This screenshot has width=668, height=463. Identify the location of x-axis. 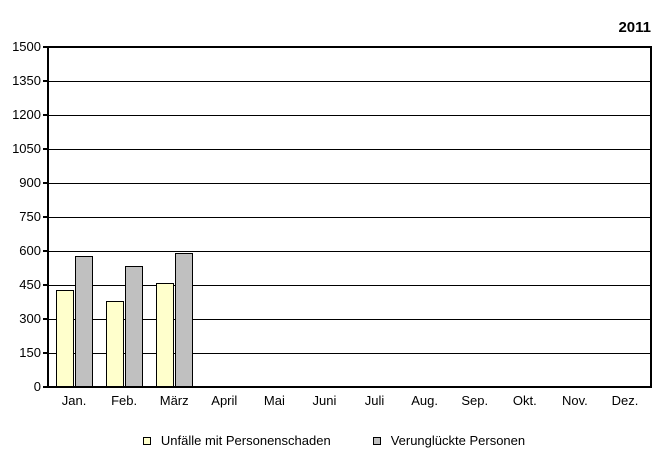
(349, 387).